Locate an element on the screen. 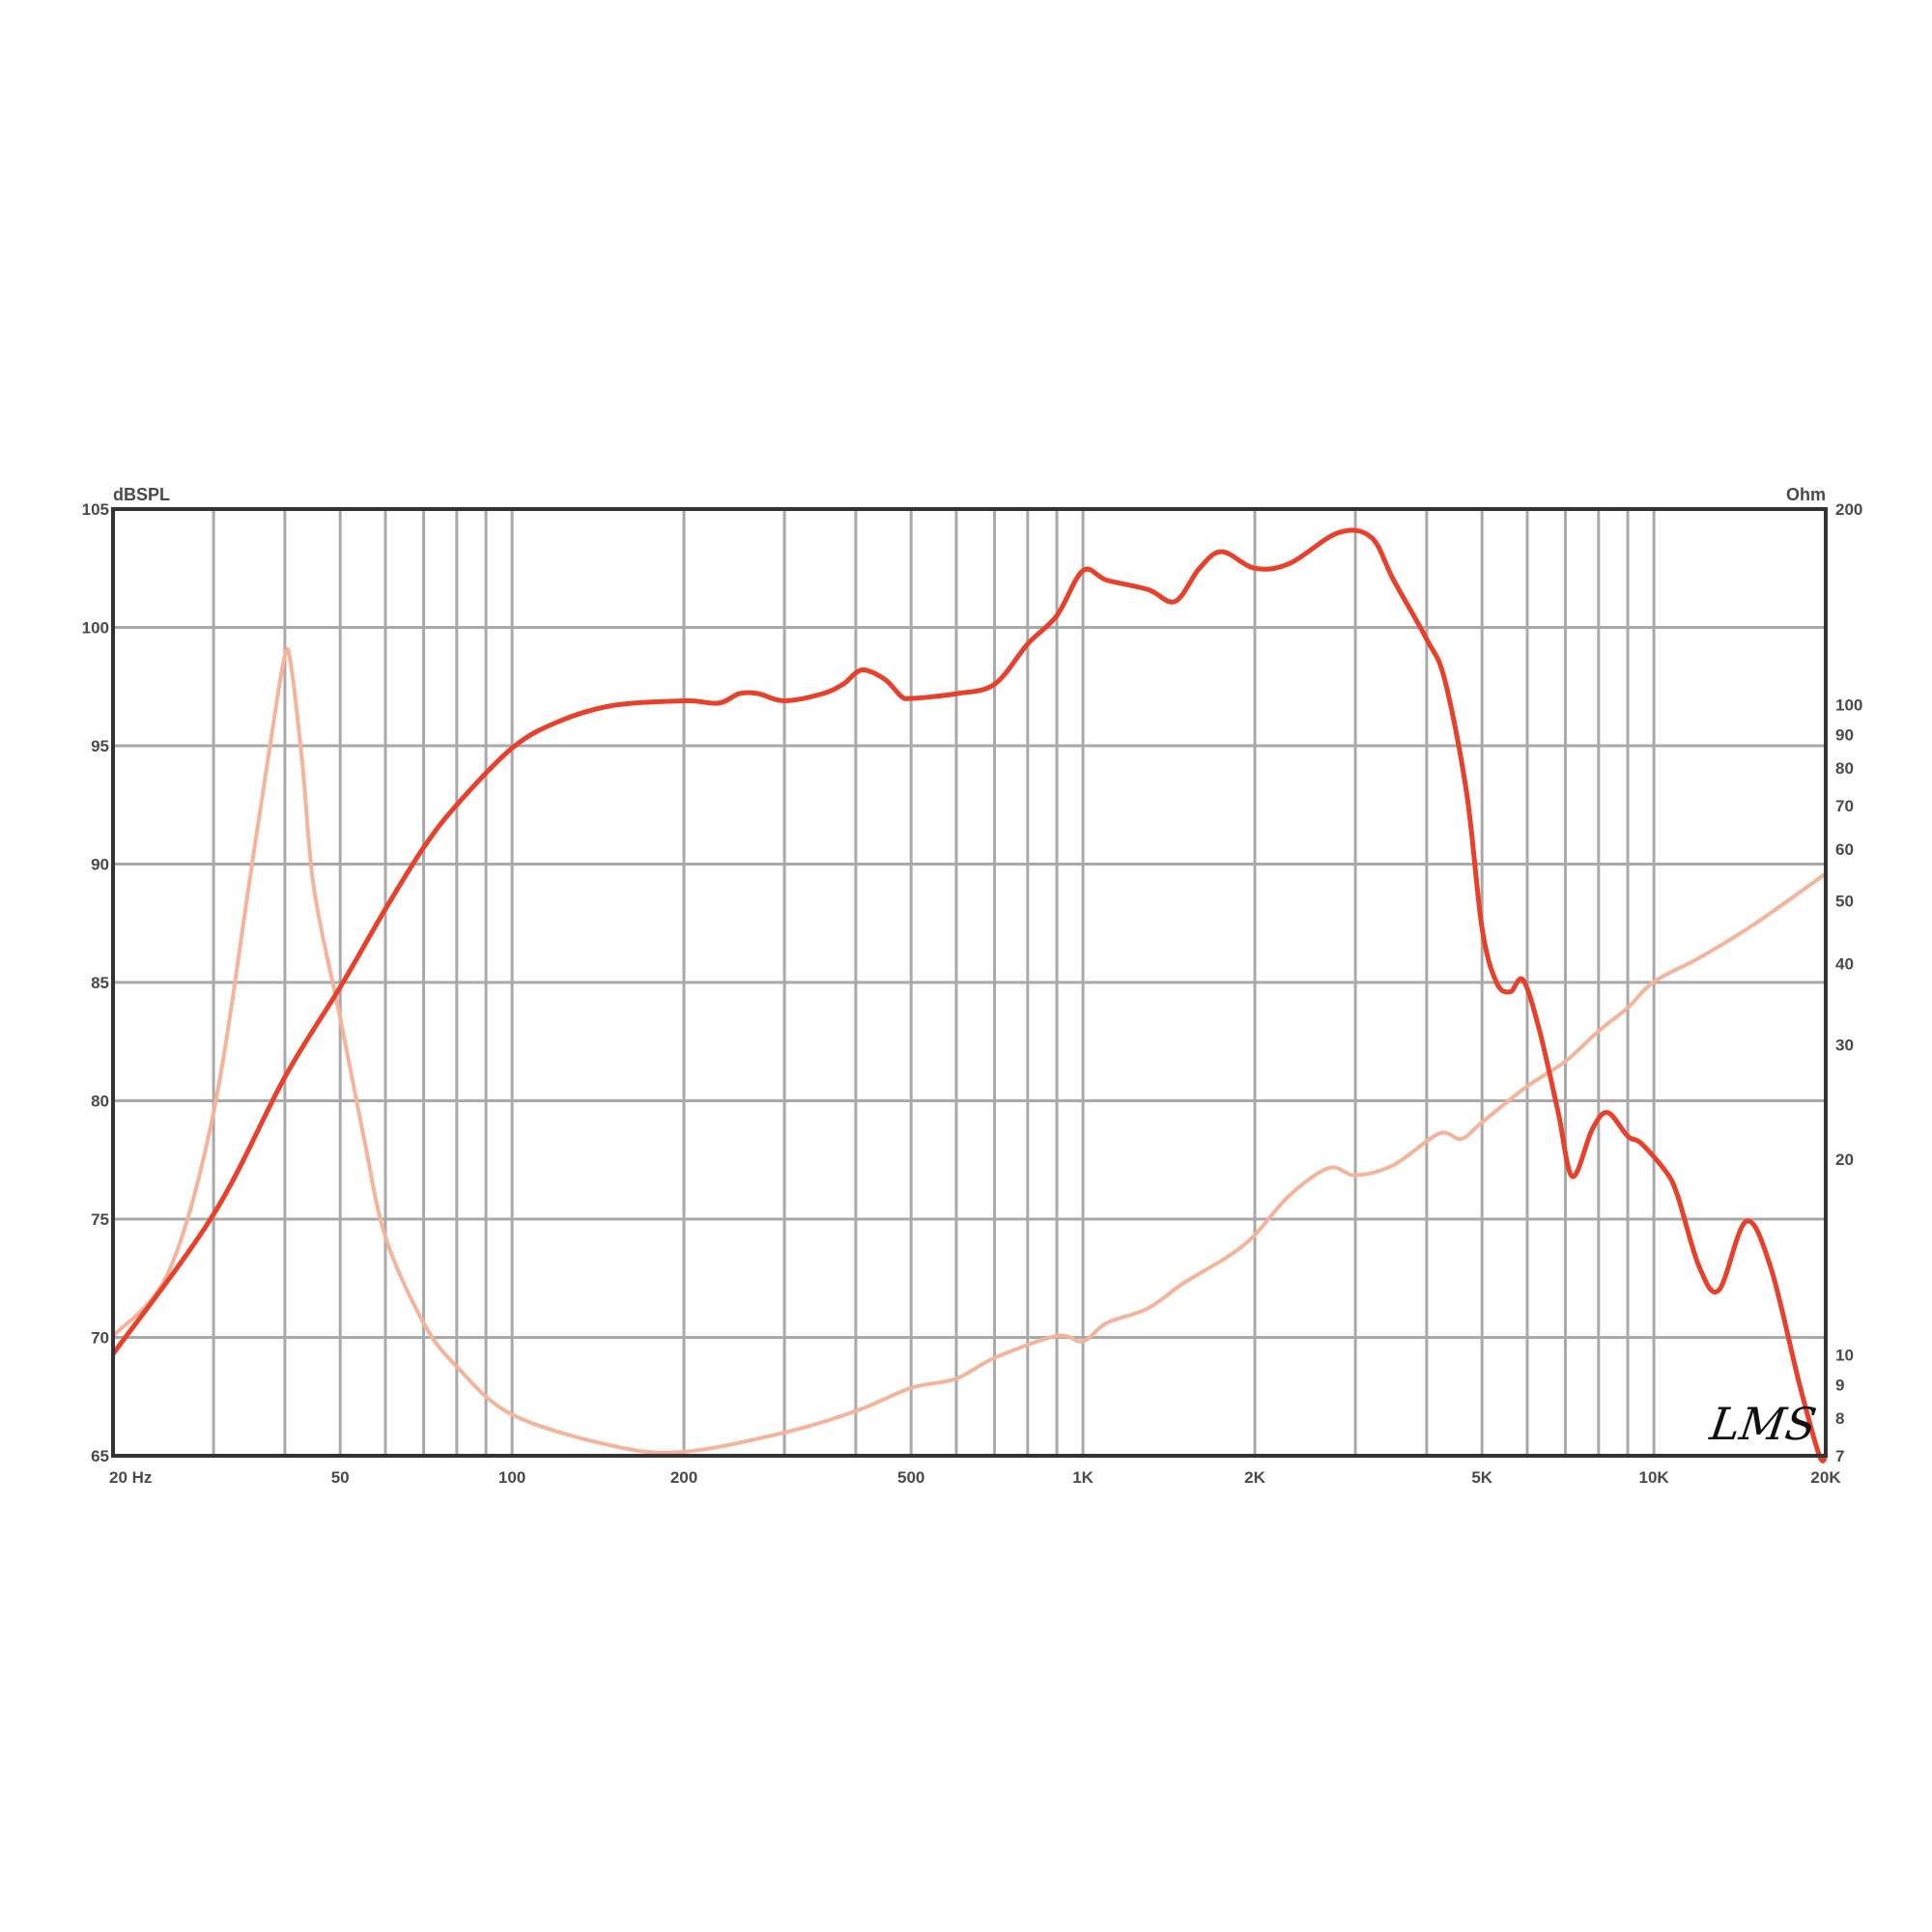  x-tick-label: 200 is located at coordinates (683, 1477).